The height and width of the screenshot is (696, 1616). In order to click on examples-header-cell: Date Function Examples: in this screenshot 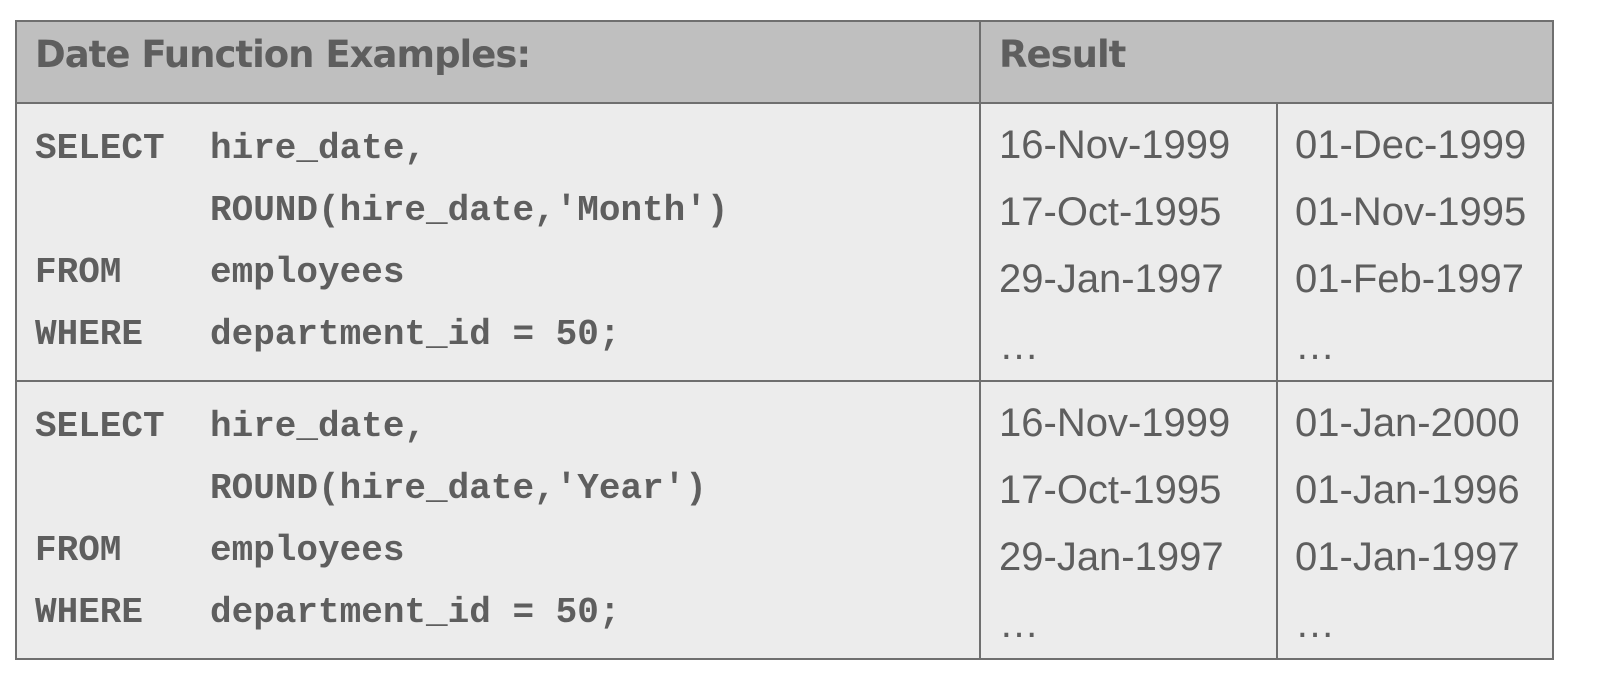, I will do `click(498, 62)`.